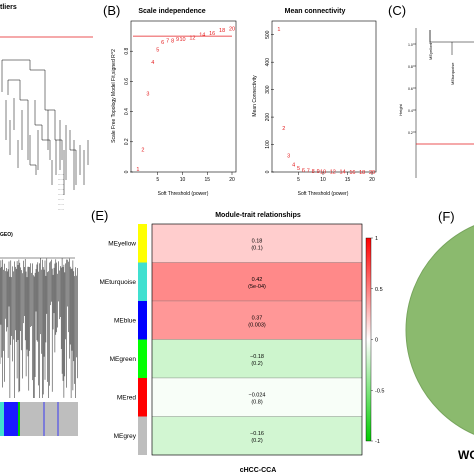  Describe the element at coordinates (397, 10) in the screenshot. I see `panel-c-letter: (C)` at that location.